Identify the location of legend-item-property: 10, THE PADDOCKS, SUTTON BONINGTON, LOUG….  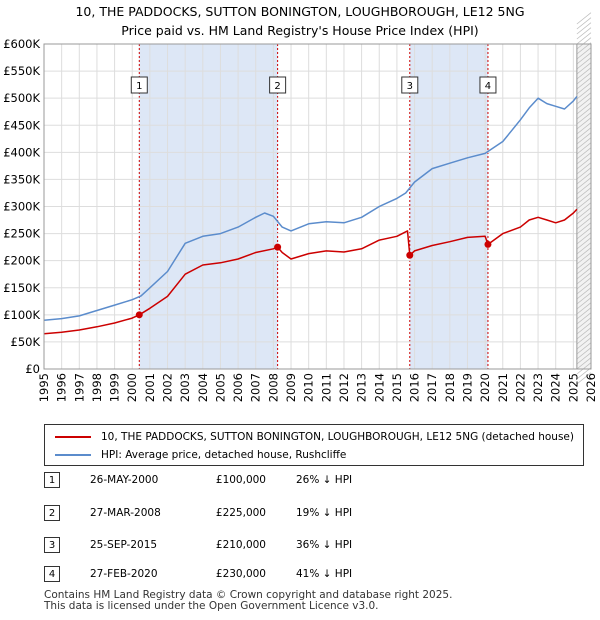
(314, 437).